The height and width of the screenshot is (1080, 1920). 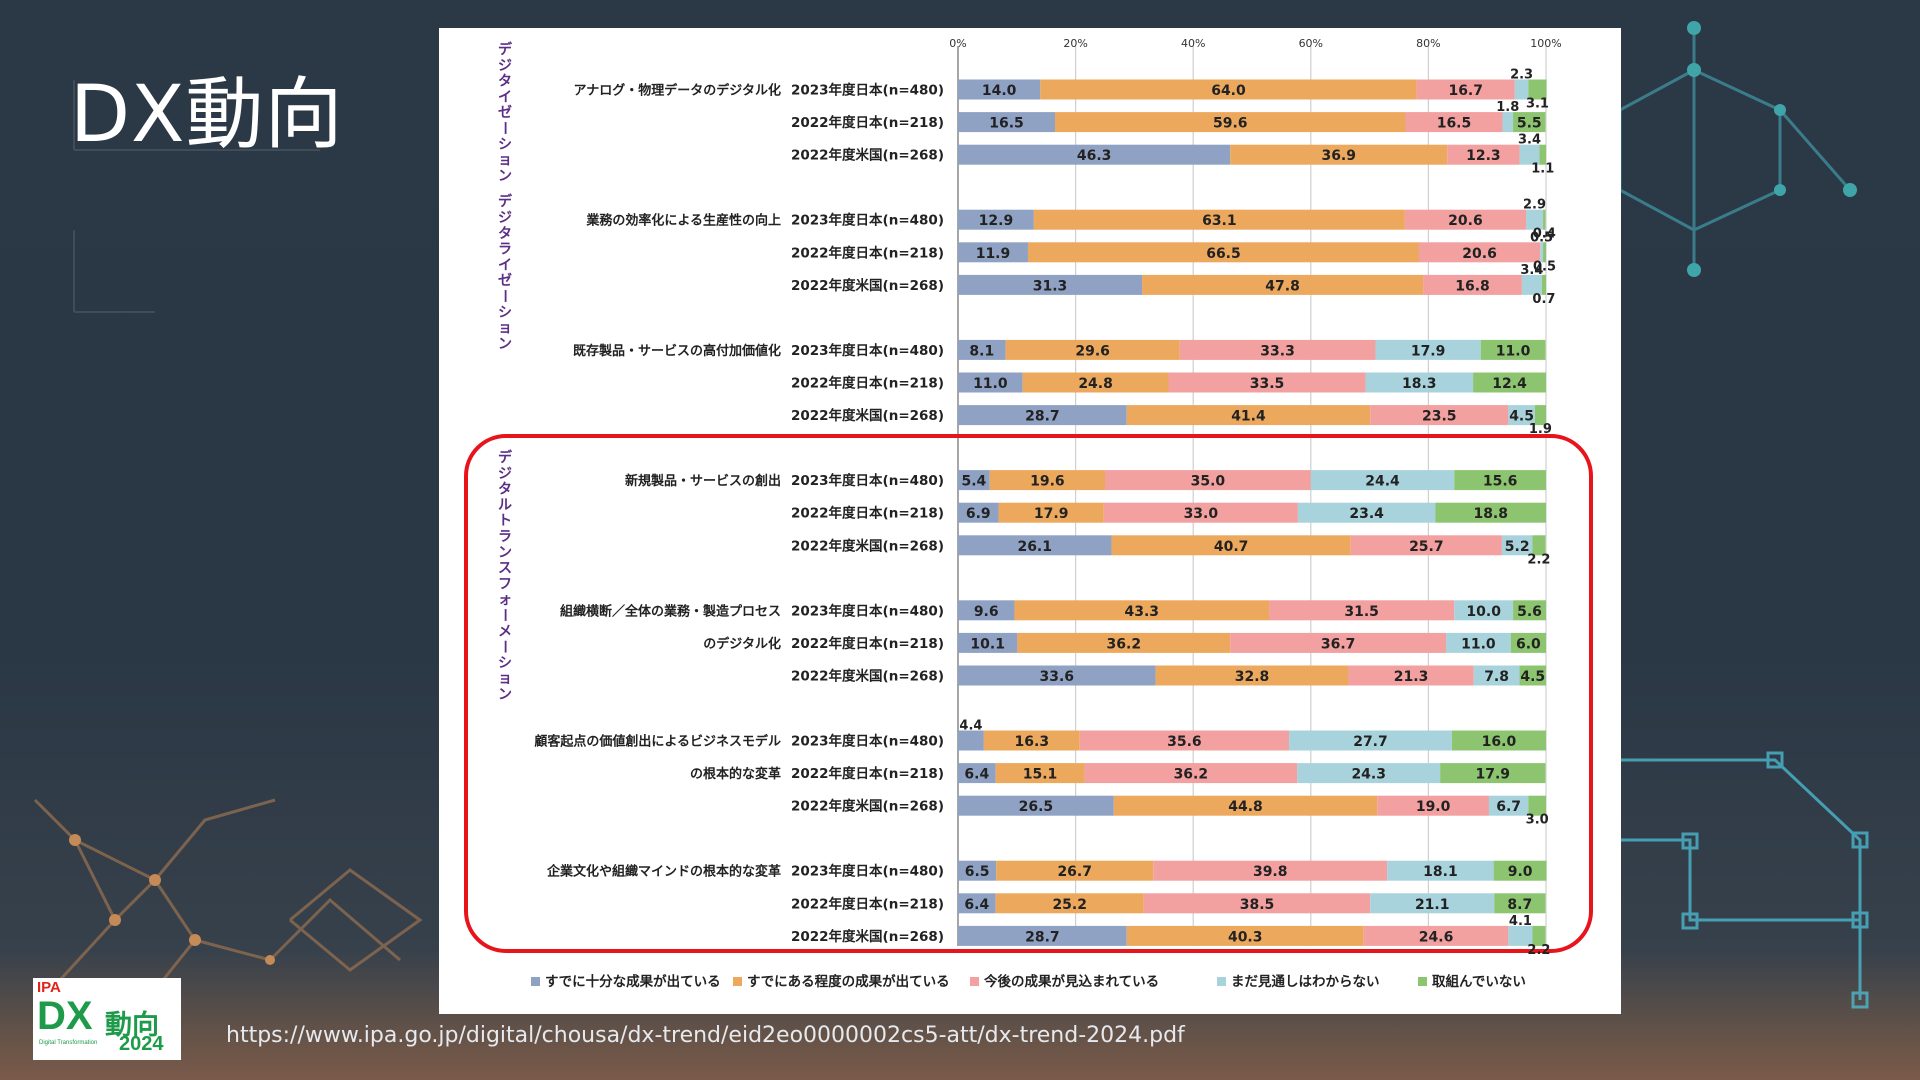 I want to click on data-label: 33.3, so click(x=1277, y=351).